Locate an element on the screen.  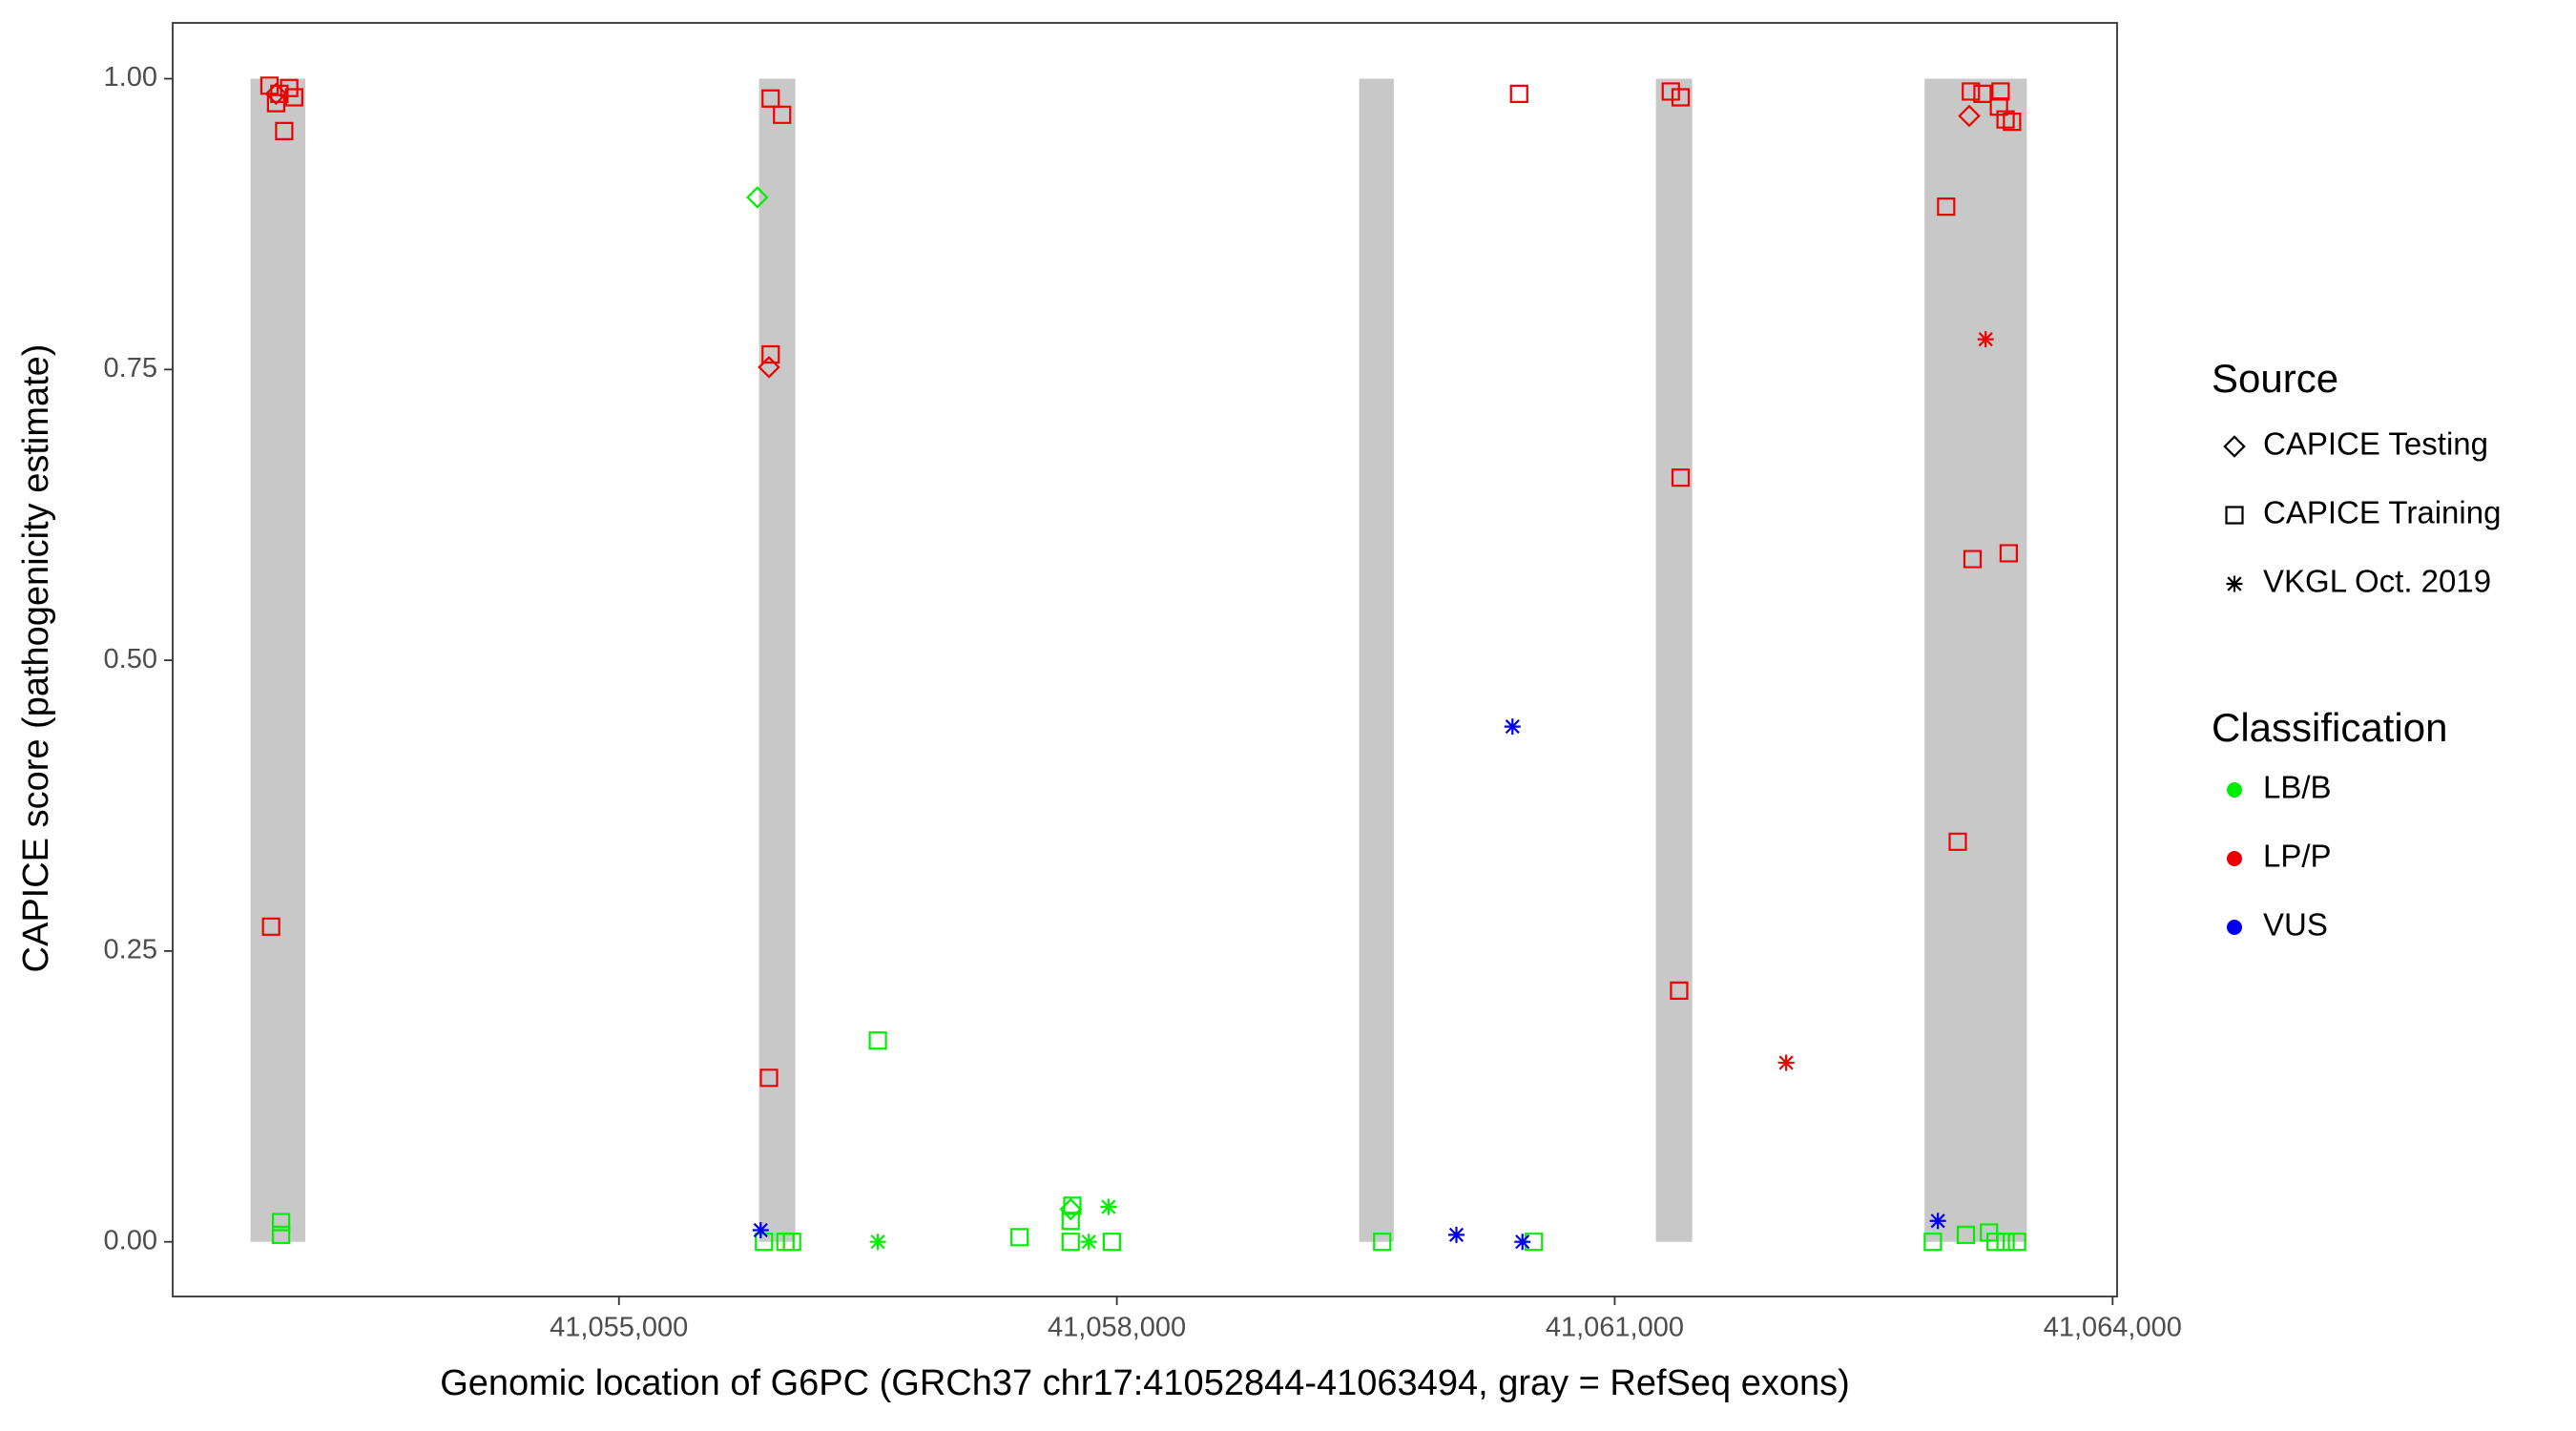
y-axis-title: CAPICE score (pathogenicity estimate) is located at coordinates (36, 658).